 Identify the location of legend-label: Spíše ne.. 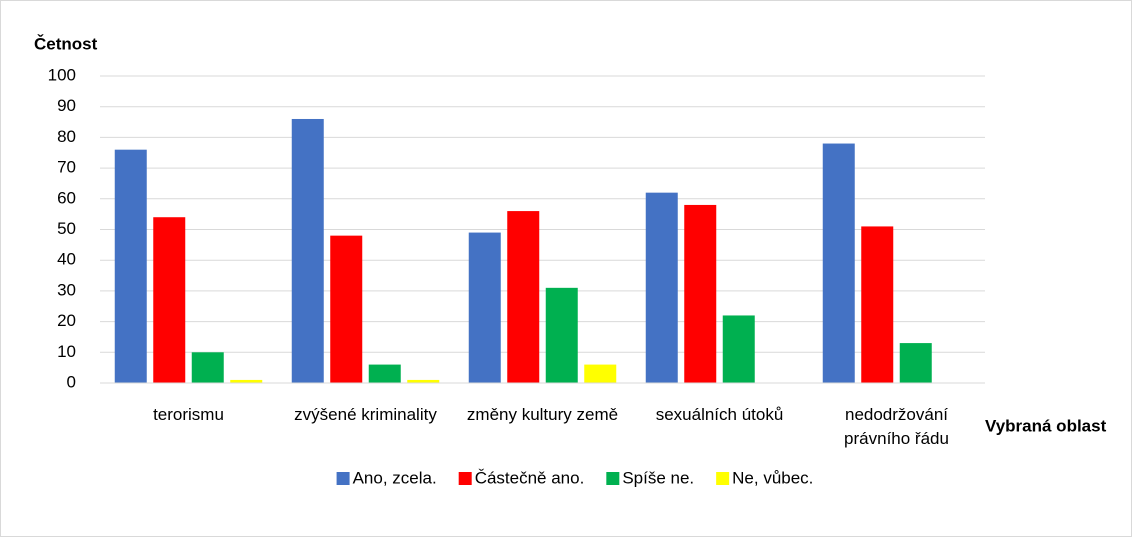
(658, 477).